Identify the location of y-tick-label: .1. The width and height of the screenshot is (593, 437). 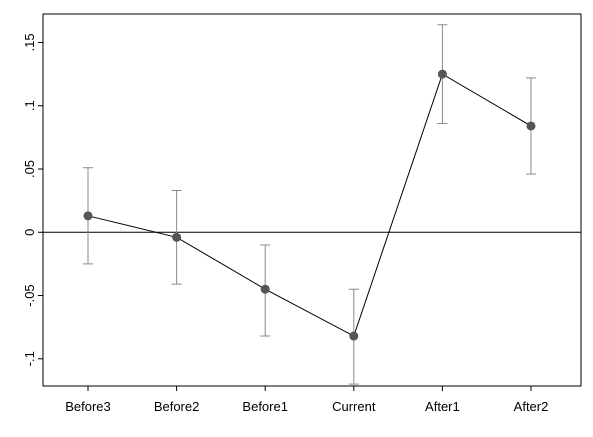
(29, 105).